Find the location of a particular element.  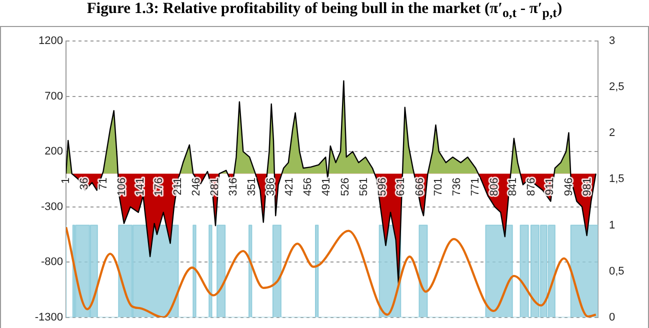

x-tick-label: 1 is located at coordinates (66, 181).